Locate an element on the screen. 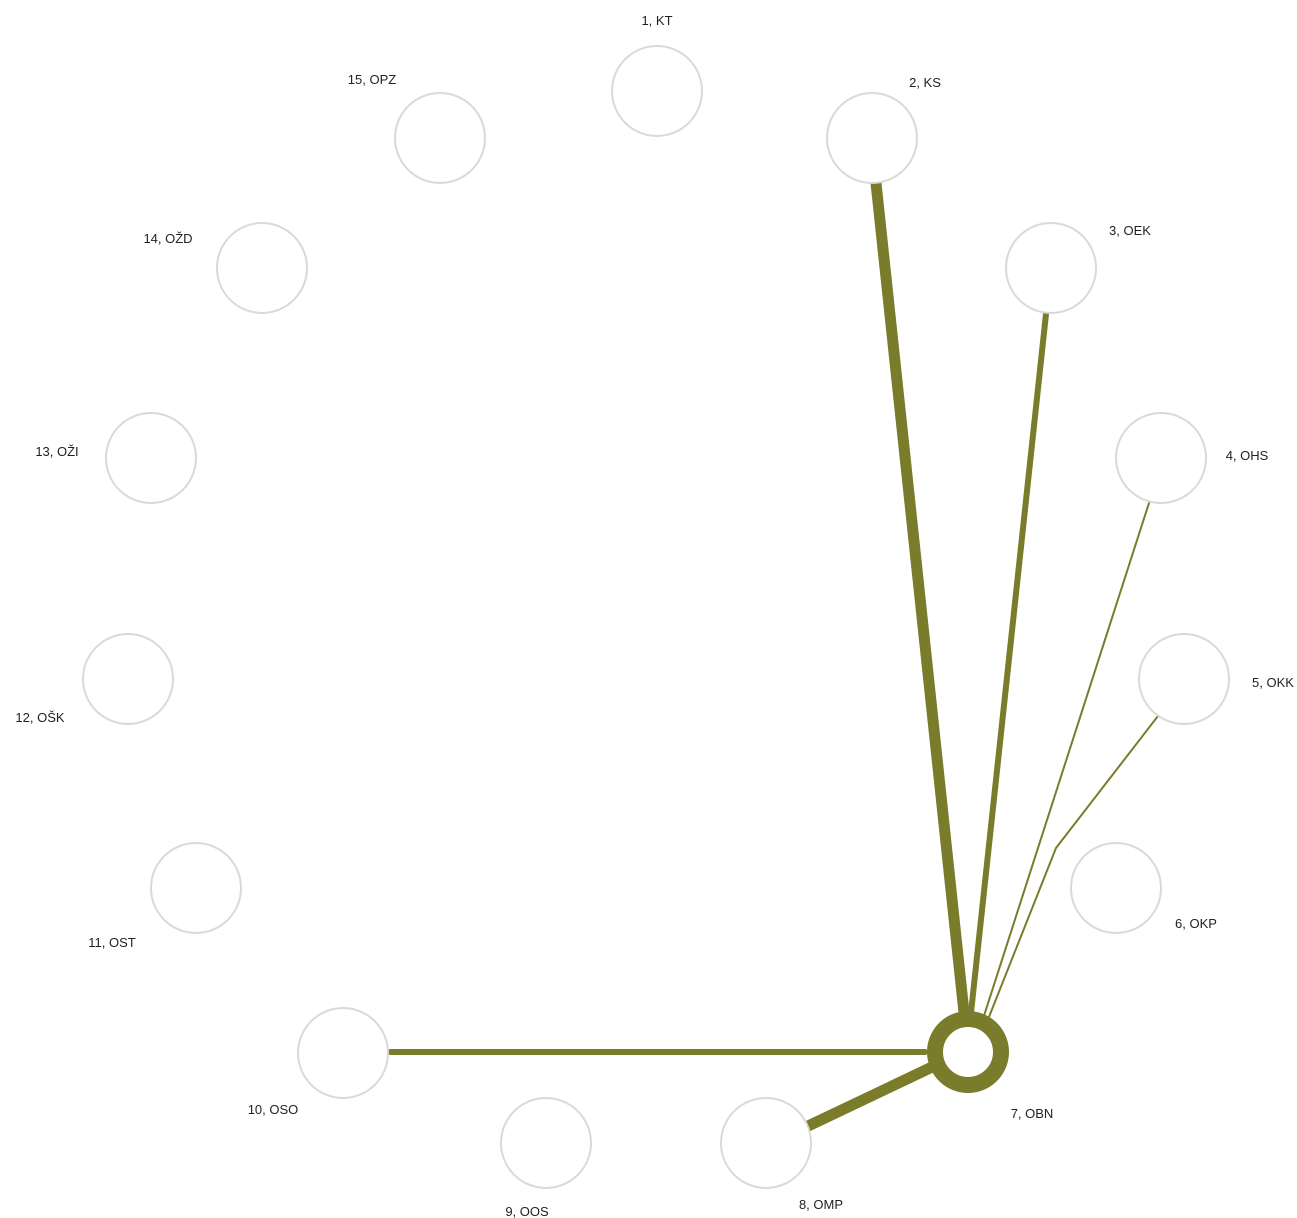 The width and height of the screenshot is (1297, 1218). node-label-13: 13, OŽI is located at coordinates (56, 451).